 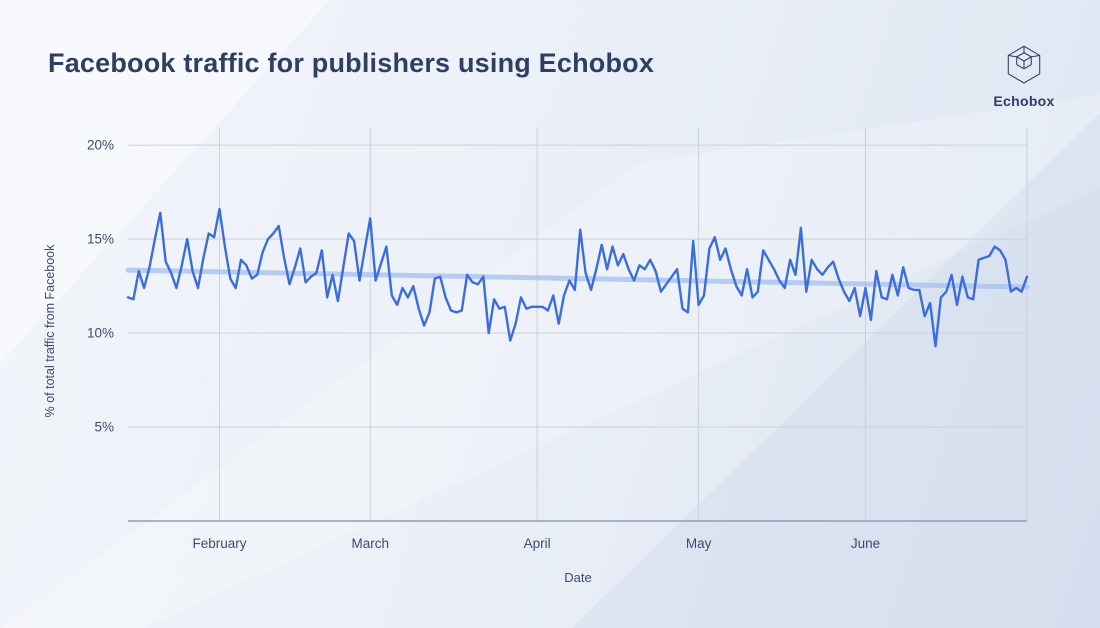 What do you see at coordinates (100, 145) in the screenshot?
I see `y-tick-label: 20%` at bounding box center [100, 145].